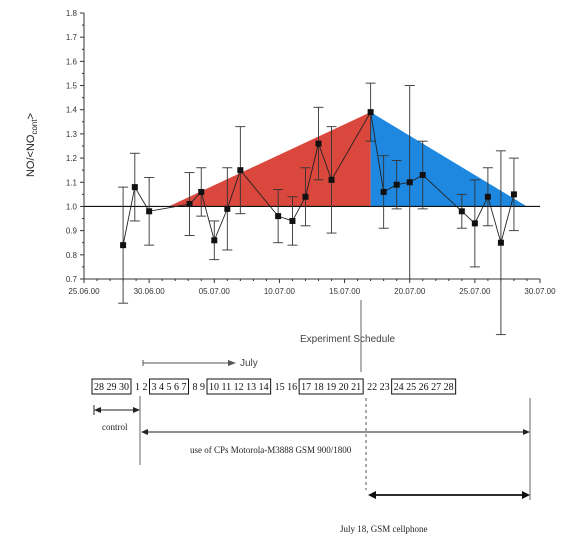 The width and height of the screenshot is (562, 537). What do you see at coordinates (526, 495) in the screenshot?
I see `cellphone-arrow-right` at bounding box center [526, 495].